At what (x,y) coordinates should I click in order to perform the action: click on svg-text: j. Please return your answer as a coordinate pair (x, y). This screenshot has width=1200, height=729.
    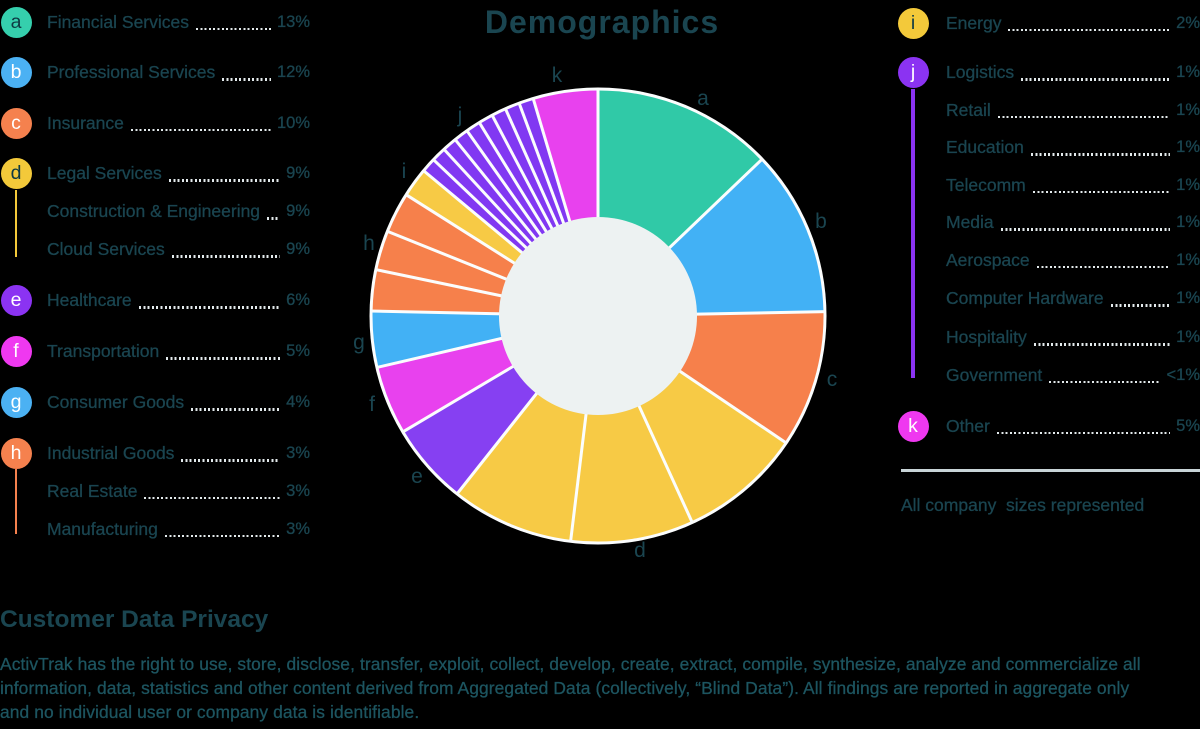
    Looking at the image, I should click on (460, 115).